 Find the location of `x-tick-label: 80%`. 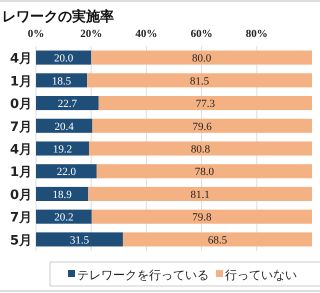

x-tick-label: 80% is located at coordinates (257, 34).